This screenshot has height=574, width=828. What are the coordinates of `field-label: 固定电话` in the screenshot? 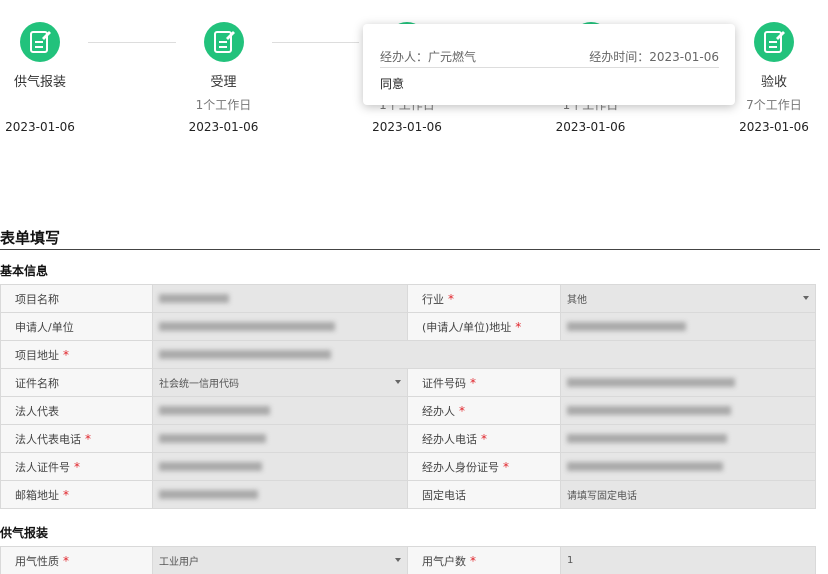 It's located at (484, 494).